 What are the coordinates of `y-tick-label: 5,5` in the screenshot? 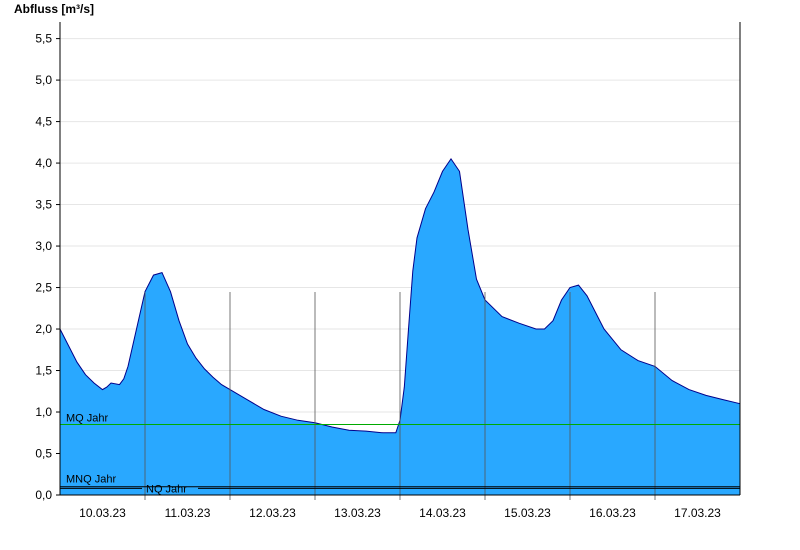 It's located at (43, 39).